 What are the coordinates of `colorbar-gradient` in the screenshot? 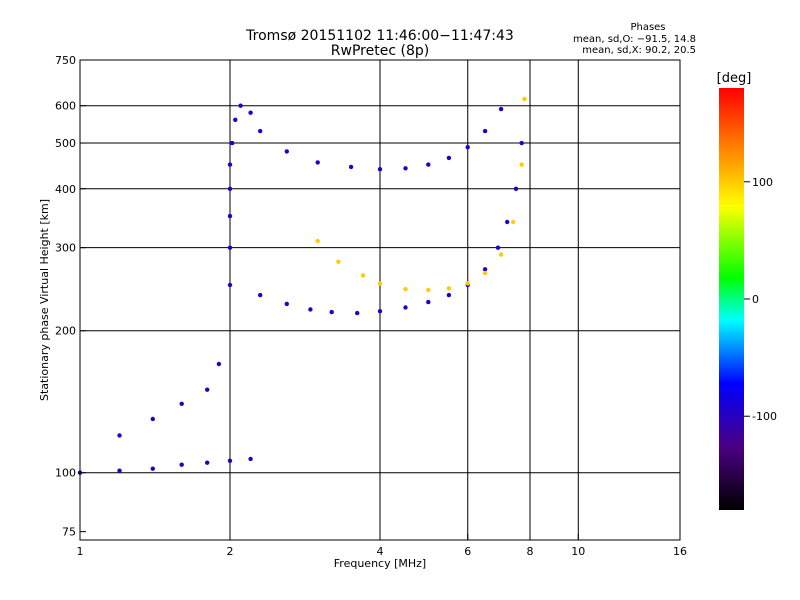 It's located at (731, 299).